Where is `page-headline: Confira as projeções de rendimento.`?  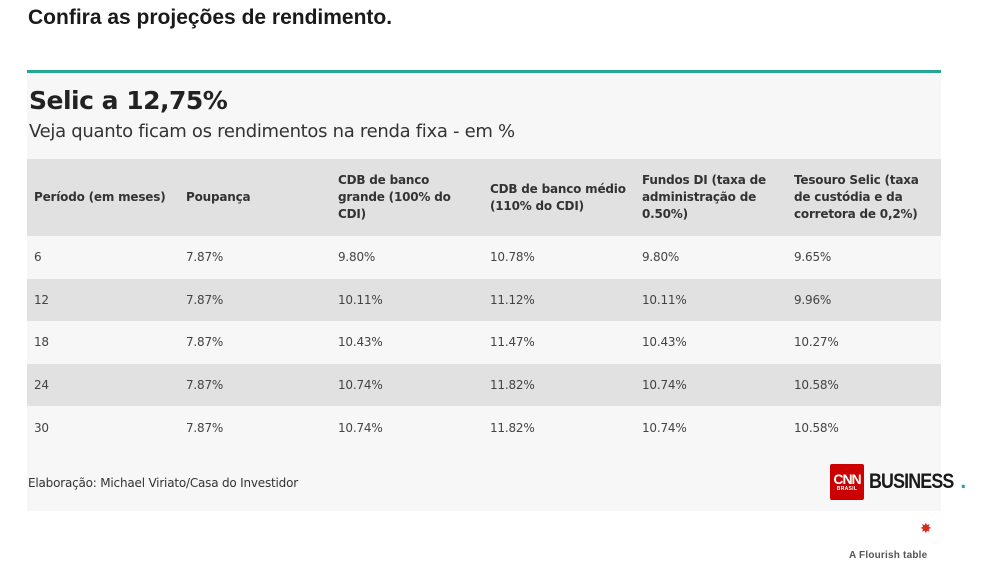
page-headline: Confira as projeções de rendimento. is located at coordinates (210, 17).